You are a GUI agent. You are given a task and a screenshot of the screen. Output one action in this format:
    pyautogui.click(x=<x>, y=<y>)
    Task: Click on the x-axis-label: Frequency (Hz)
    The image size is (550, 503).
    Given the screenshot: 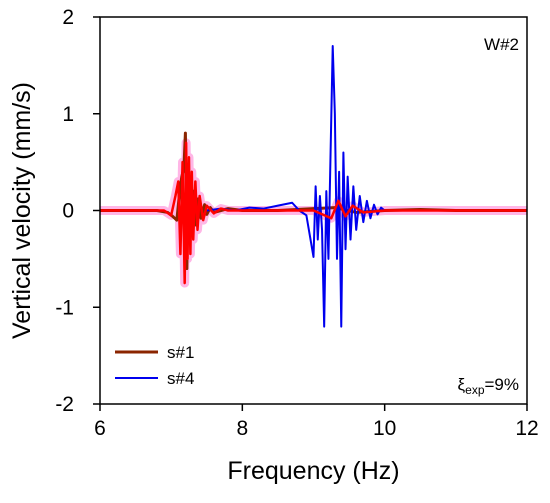 What is the action you would take?
    pyautogui.click(x=313, y=471)
    